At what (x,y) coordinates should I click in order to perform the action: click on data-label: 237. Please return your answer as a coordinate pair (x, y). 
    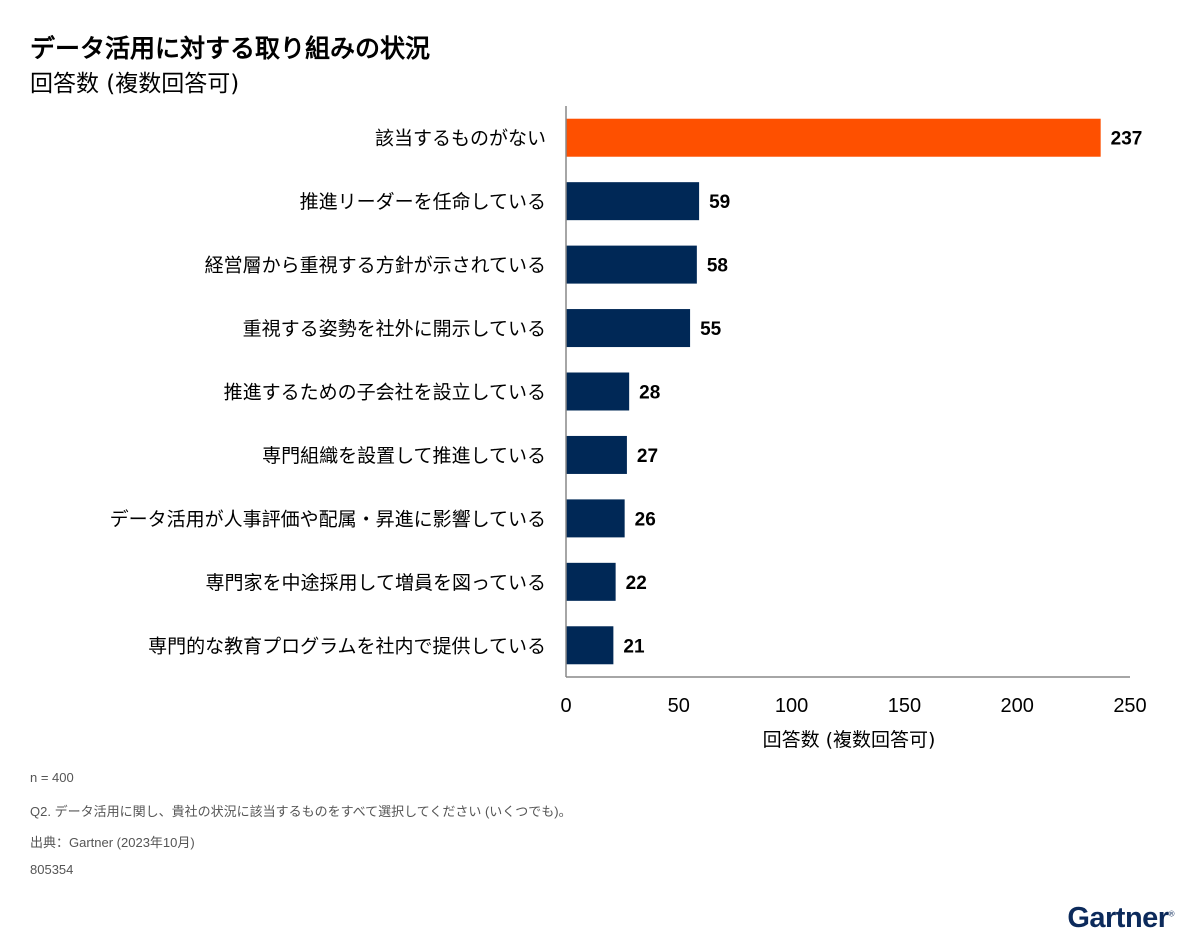
    Looking at the image, I should click on (1127, 139).